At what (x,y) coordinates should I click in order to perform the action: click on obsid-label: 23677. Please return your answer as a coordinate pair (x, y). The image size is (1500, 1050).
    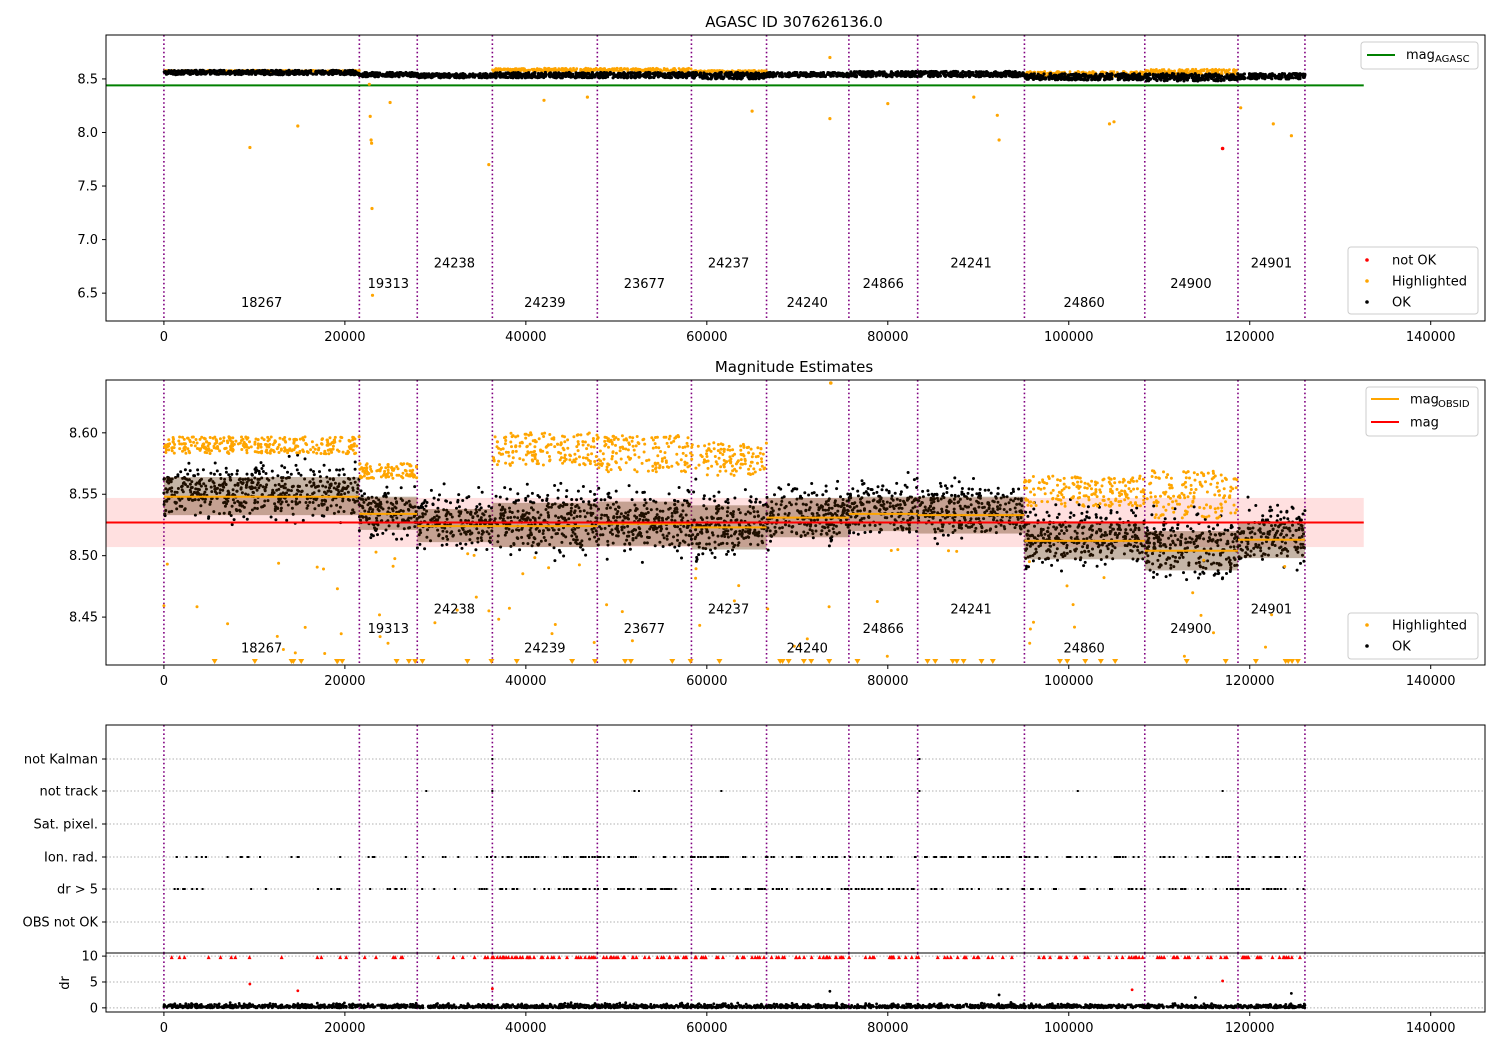
    Looking at the image, I should click on (644, 284).